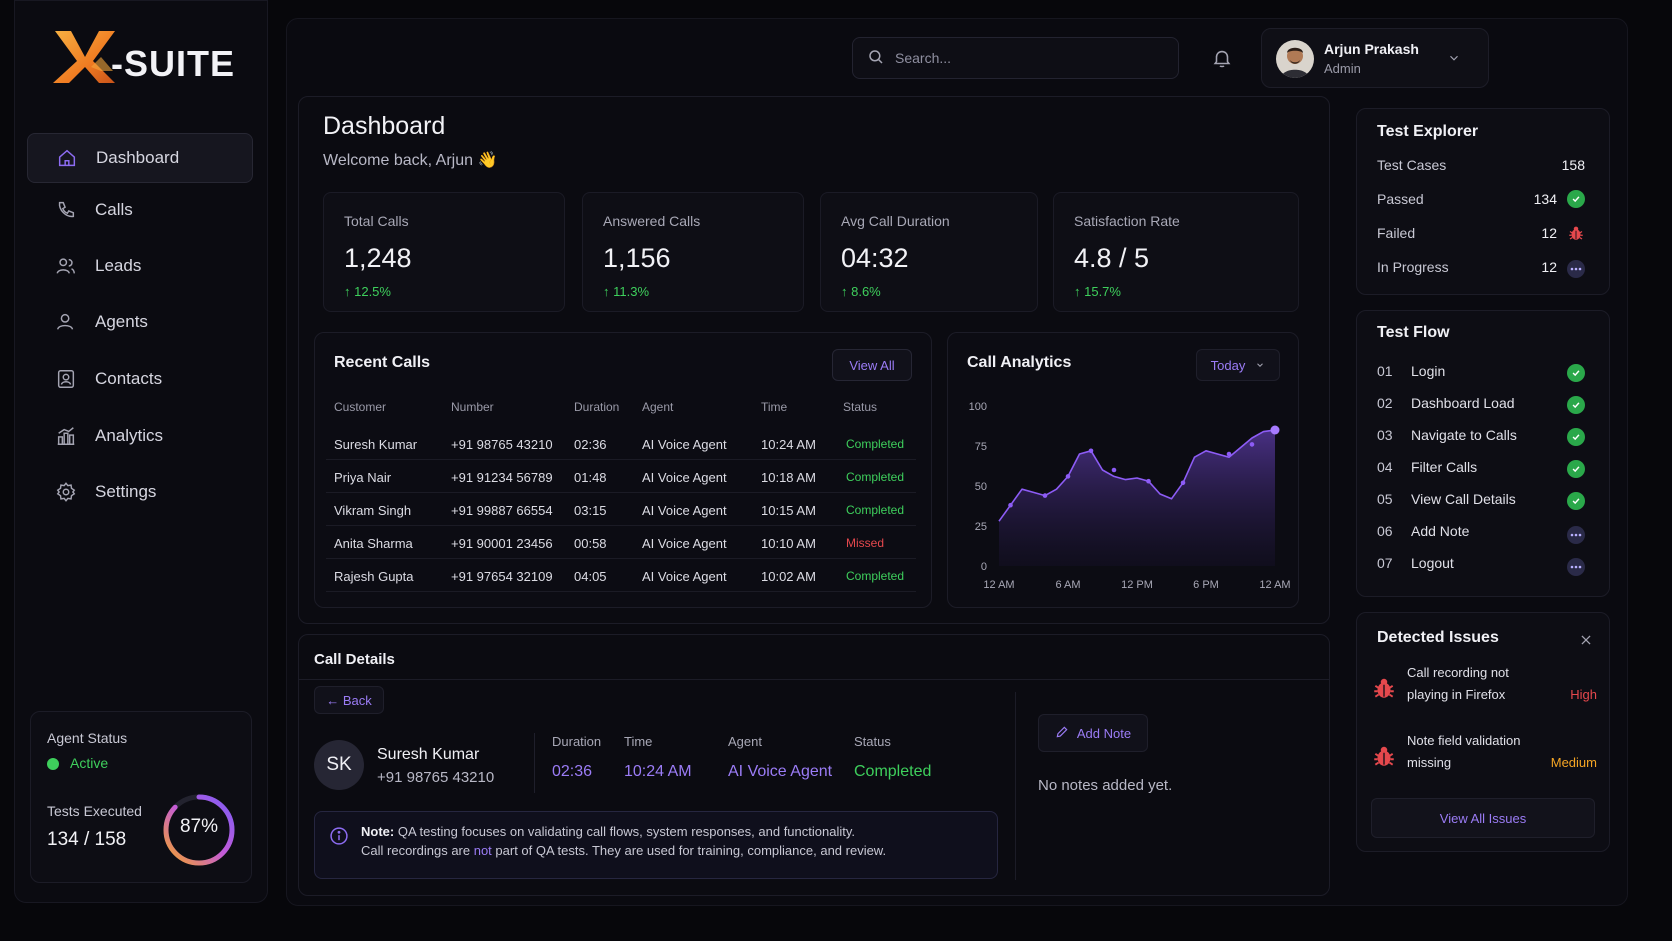  What do you see at coordinates (1222, 60) in the screenshot?
I see `bell-icon` at bounding box center [1222, 60].